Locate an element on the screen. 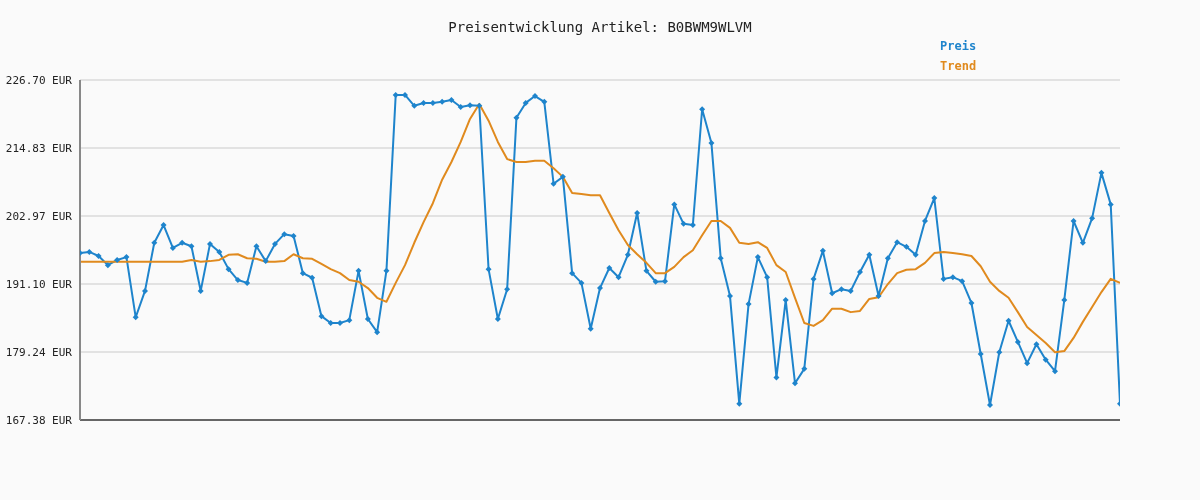  chart-title: Preisentwicklung Artikel: B0BWM9WLVM is located at coordinates (600, 27).